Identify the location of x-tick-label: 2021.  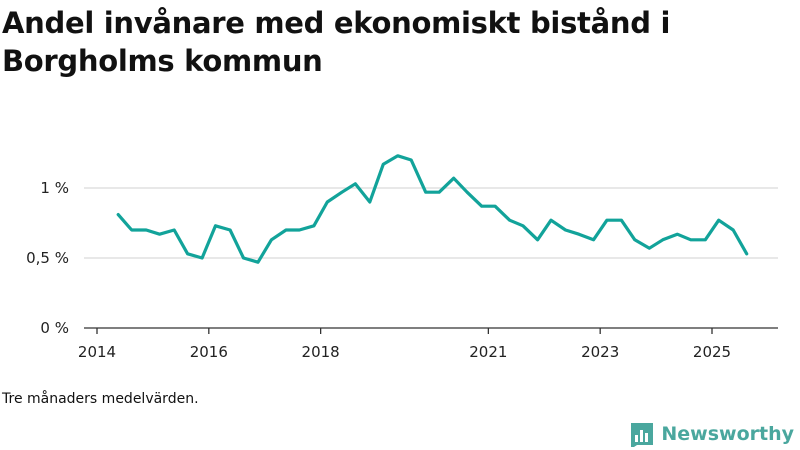
(488, 352).